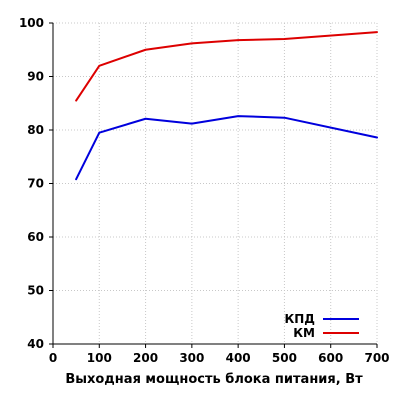 The image size is (400, 400). I want to click on x-tick-label: 500, so click(284, 358).